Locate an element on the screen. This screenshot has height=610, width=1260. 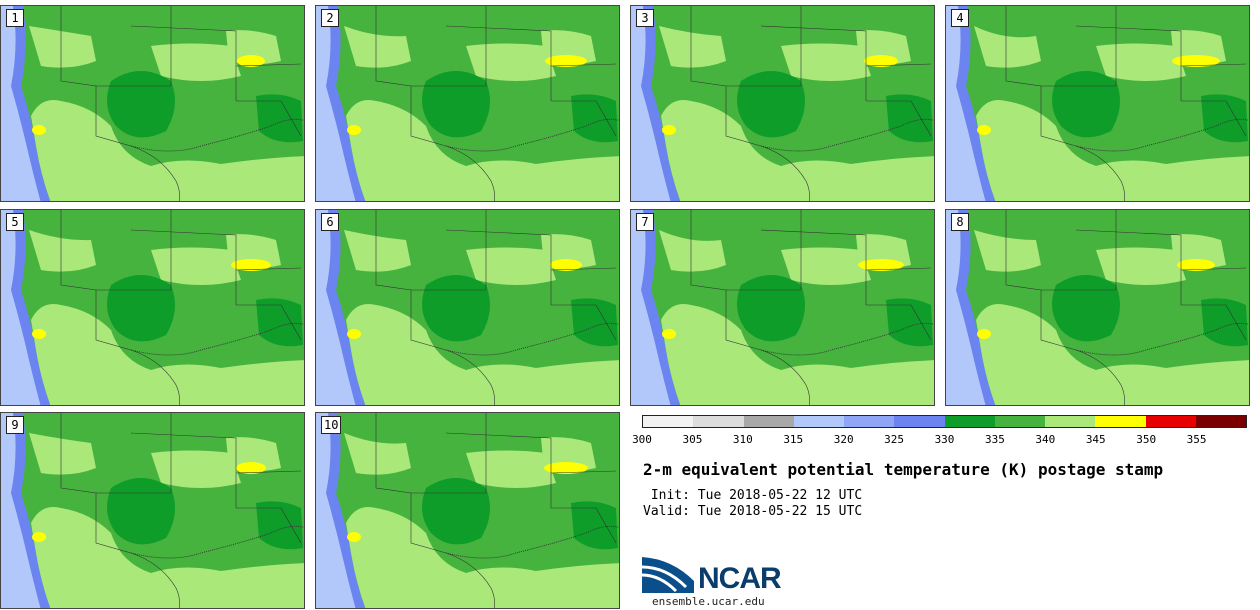
colorbar-tick-label: 310 is located at coordinates (742, 439).